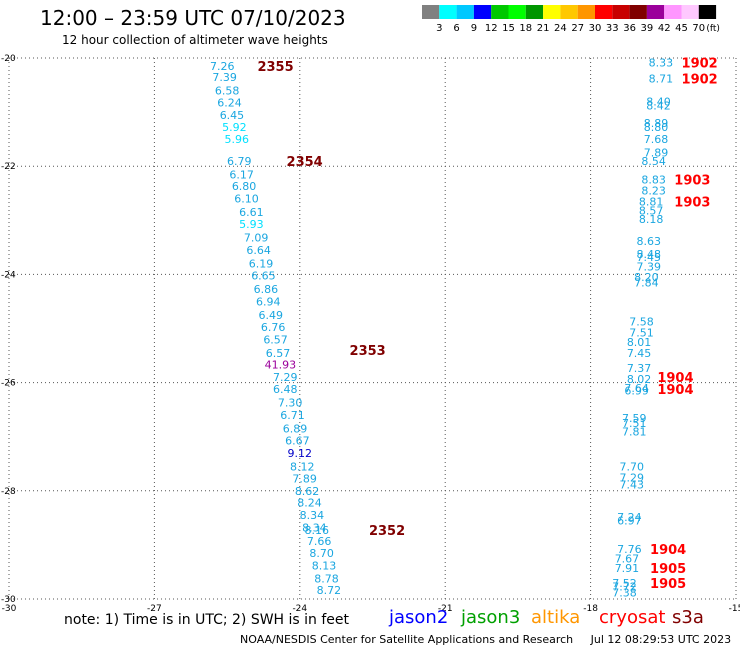  I want to click on page-title: 12:00 – 23:59 UTC 07/10/2023, so click(193, 18).